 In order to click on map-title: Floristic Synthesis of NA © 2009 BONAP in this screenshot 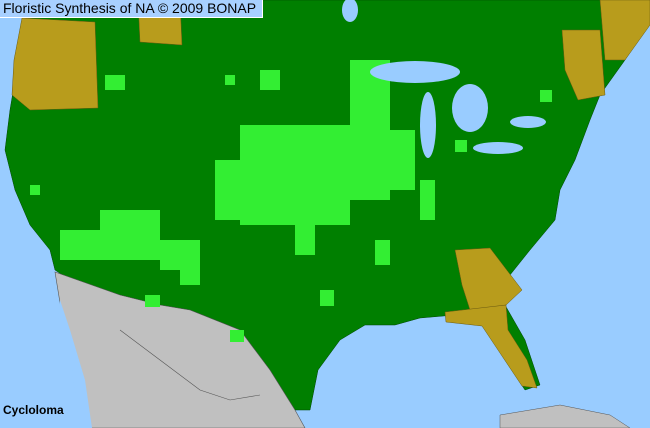, I will do `click(132, 9)`.